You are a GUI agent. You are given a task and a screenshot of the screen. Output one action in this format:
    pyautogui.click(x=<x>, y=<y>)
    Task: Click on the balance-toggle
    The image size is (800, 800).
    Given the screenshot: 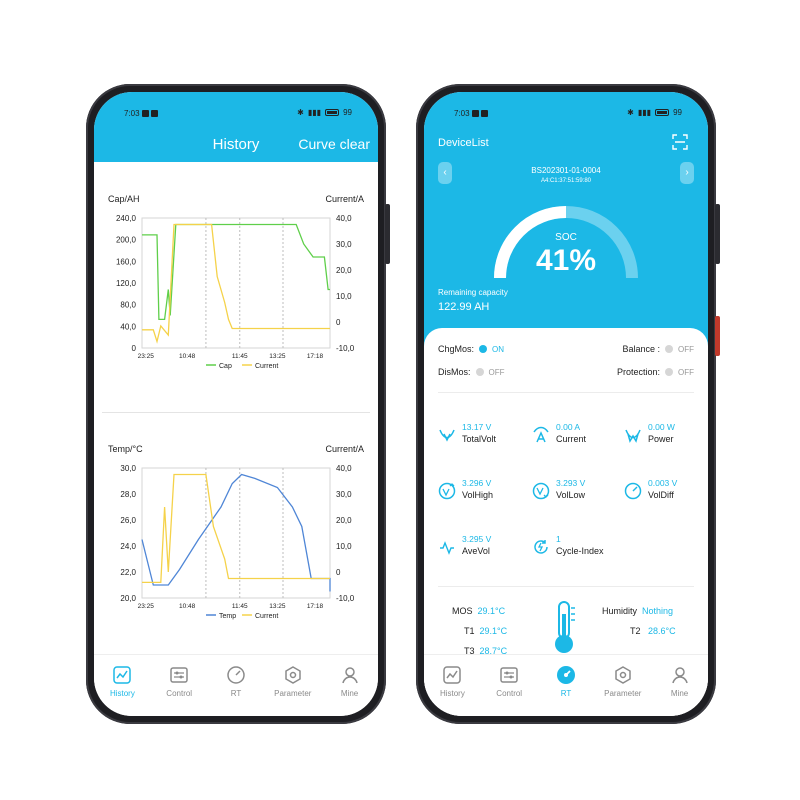 What is the action you would take?
    pyautogui.click(x=669, y=349)
    